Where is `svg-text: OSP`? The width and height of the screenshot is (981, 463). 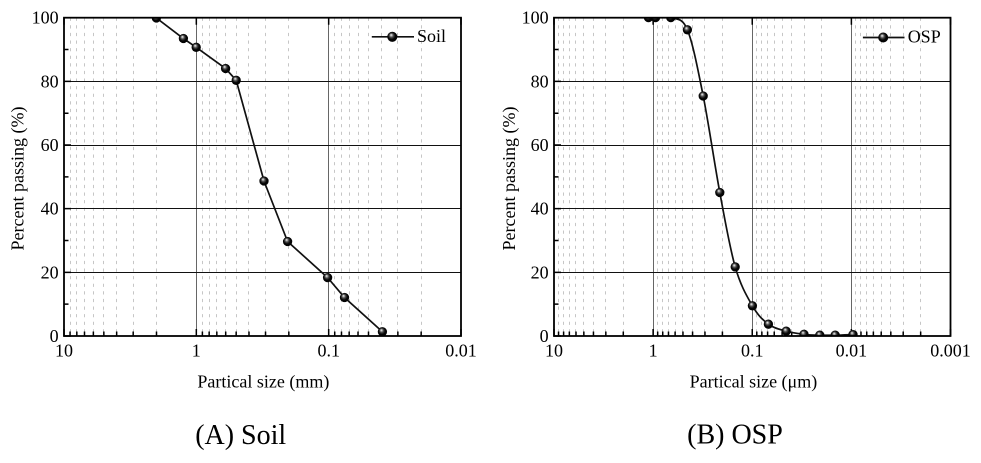 svg-text: OSP is located at coordinates (924, 37).